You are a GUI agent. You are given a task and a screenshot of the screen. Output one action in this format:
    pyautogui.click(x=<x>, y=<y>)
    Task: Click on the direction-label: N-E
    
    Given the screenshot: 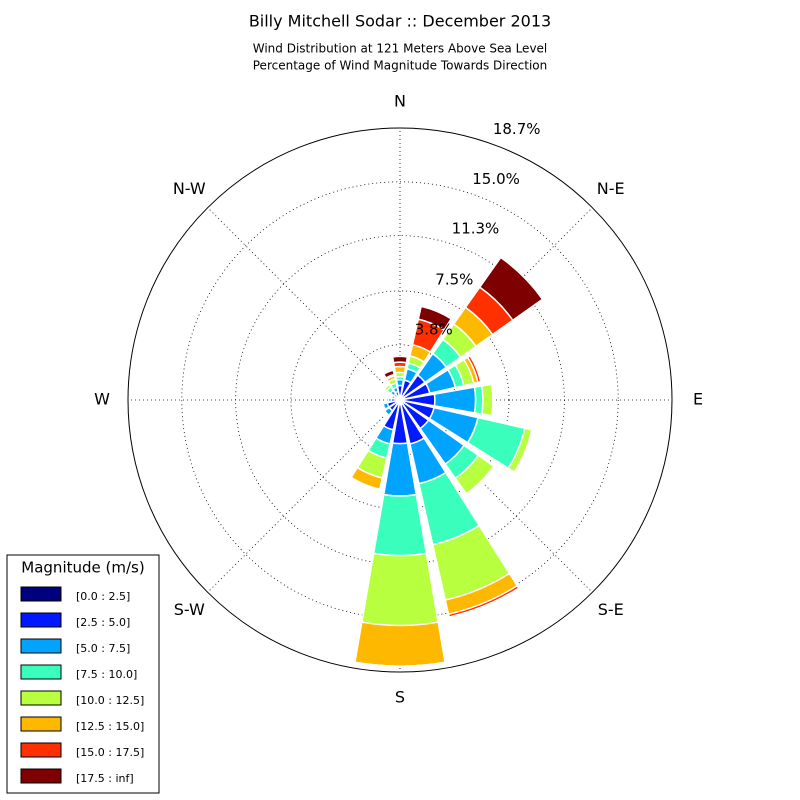 What is the action you would take?
    pyautogui.click(x=611, y=188)
    